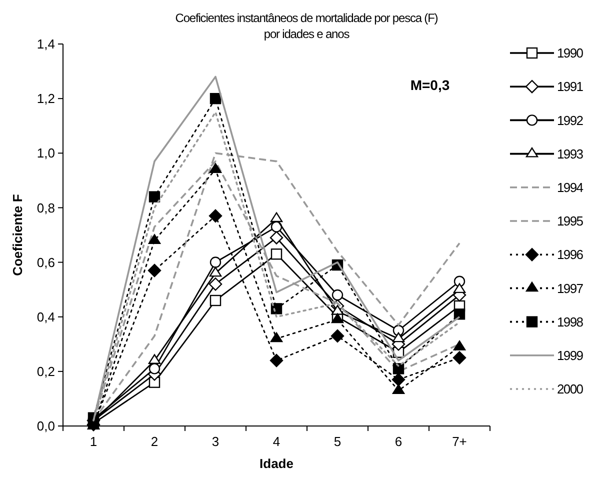  Describe the element at coordinates (570, 288) in the screenshot. I see `legend-label: 1997` at that location.